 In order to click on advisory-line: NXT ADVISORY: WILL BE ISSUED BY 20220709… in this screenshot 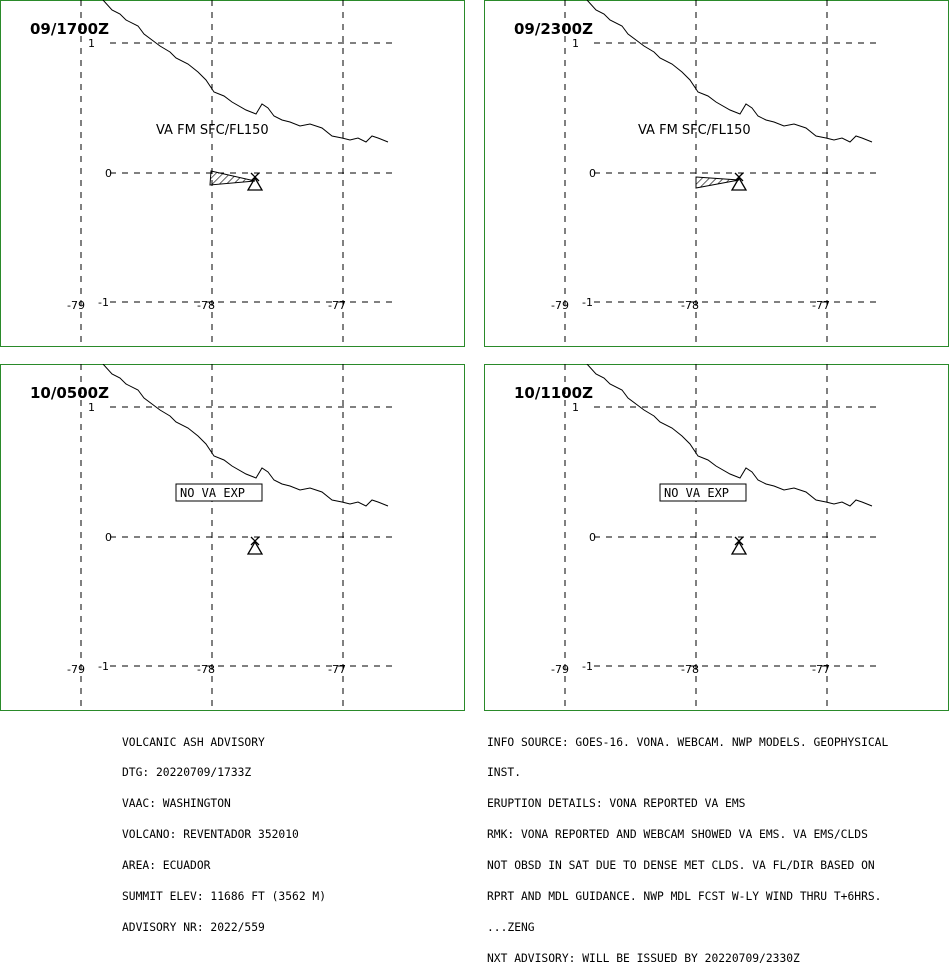, I will do `click(643, 958)`.